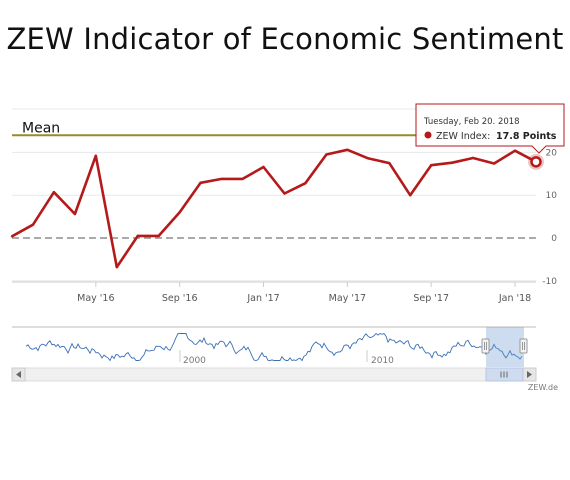 The height and width of the screenshot is (480, 570). What do you see at coordinates (463, 136) in the screenshot?
I see `tooltip-series-name: ZEW Index:` at bounding box center [463, 136].